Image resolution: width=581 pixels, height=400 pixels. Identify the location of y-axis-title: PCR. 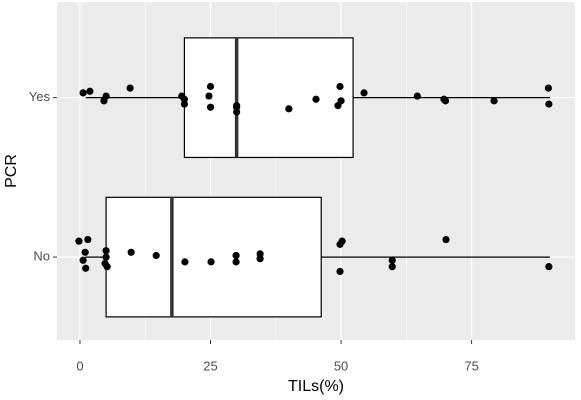
(11, 171).